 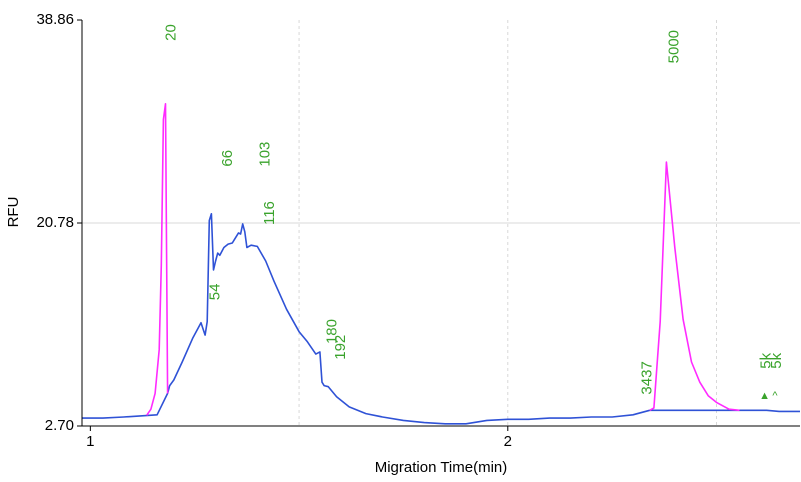 I want to click on peak-label: 54, so click(x=215, y=292).